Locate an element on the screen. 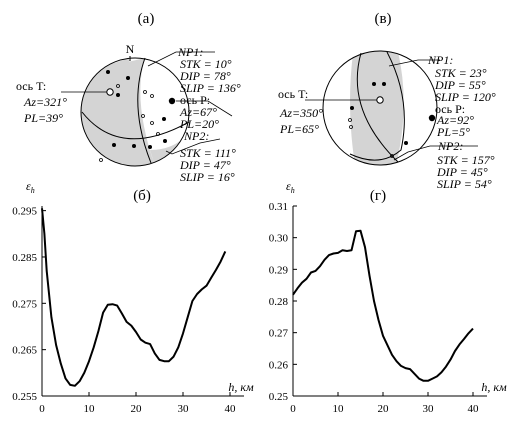 This screenshot has width=507, height=426. p-axis-pl-b: PL=5° is located at coordinates (453, 132).